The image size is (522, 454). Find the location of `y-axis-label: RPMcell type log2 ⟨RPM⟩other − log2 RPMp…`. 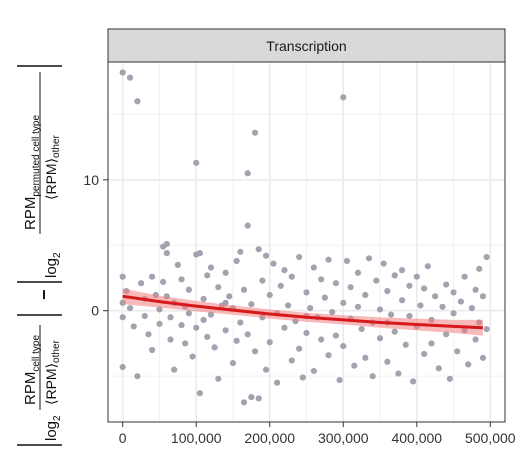

y-axis-label: RPMcell type log2 ⟨RPM⟩other − log2 RPMp… is located at coordinates (40, 255).